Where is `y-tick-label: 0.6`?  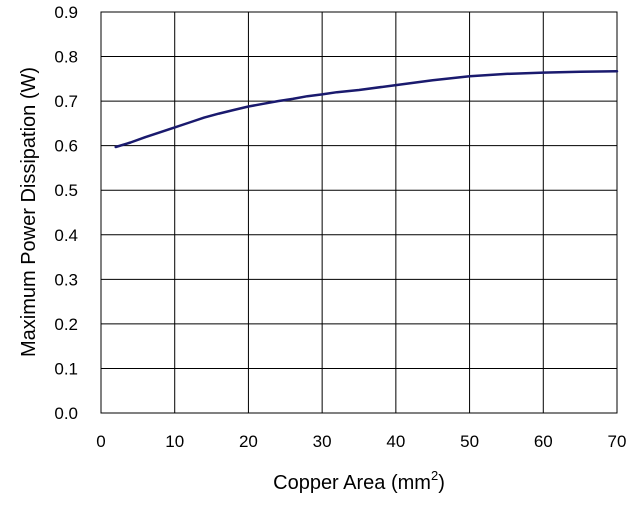 y-tick-label: 0.6 is located at coordinates (66, 146).